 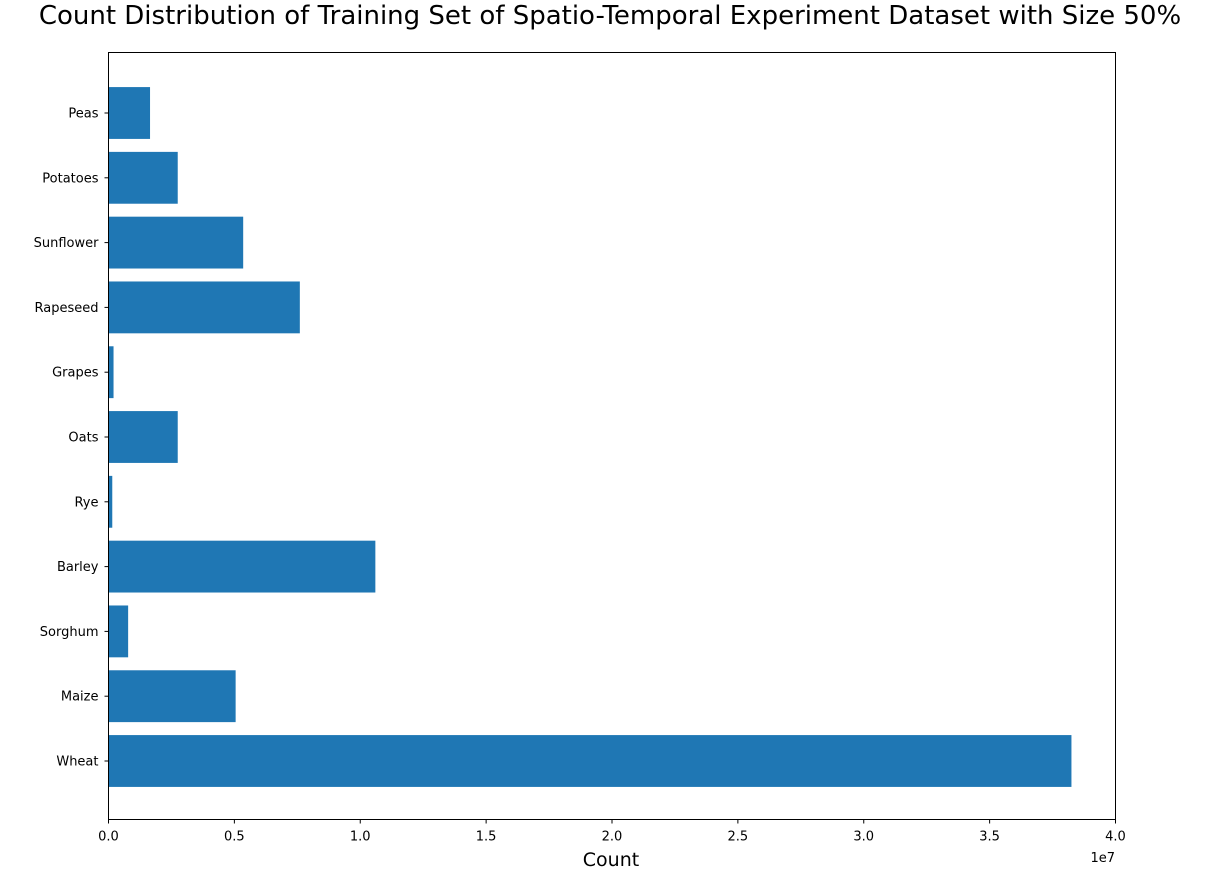 What do you see at coordinates (86, 502) in the screenshot?
I see `y-tick-label-rye: Rye` at bounding box center [86, 502].